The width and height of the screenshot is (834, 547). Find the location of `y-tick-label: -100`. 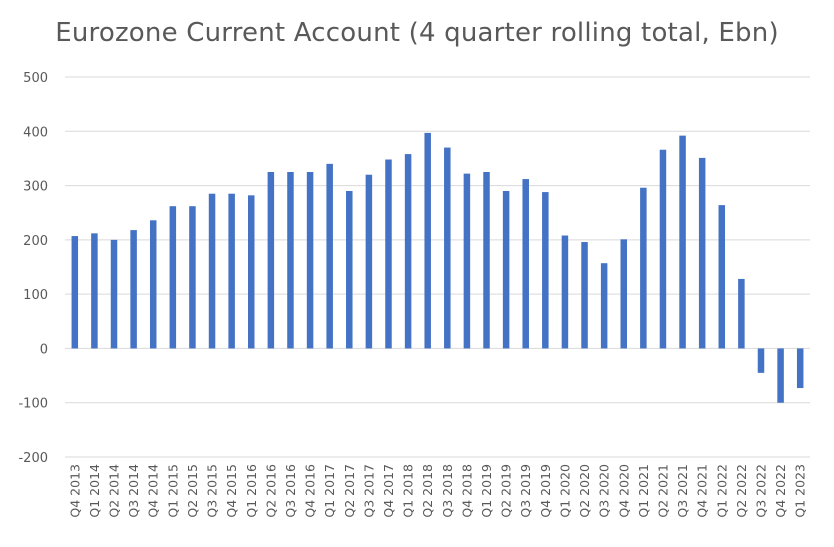

y-tick-label: -100 is located at coordinates (33, 404).